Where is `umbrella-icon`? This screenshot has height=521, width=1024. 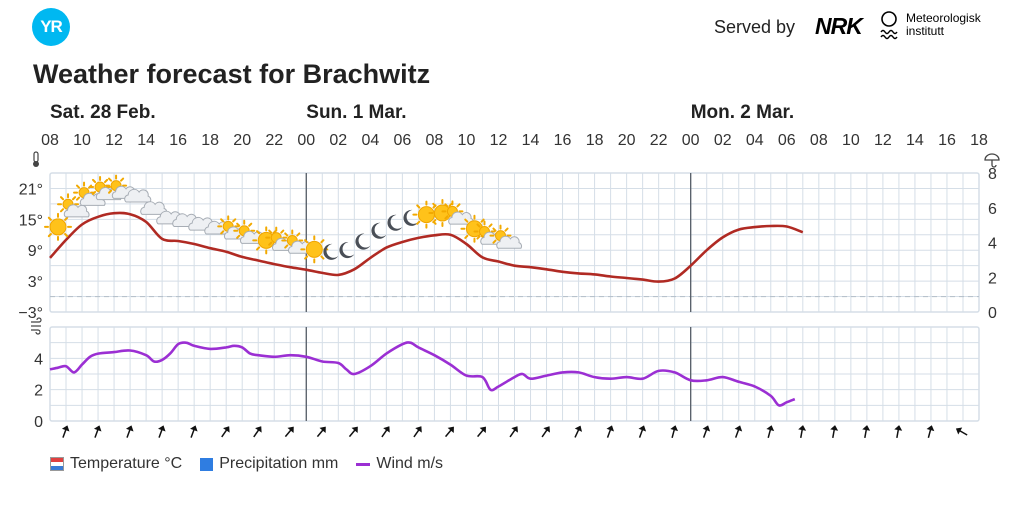 umbrella-icon is located at coordinates (992, 160).